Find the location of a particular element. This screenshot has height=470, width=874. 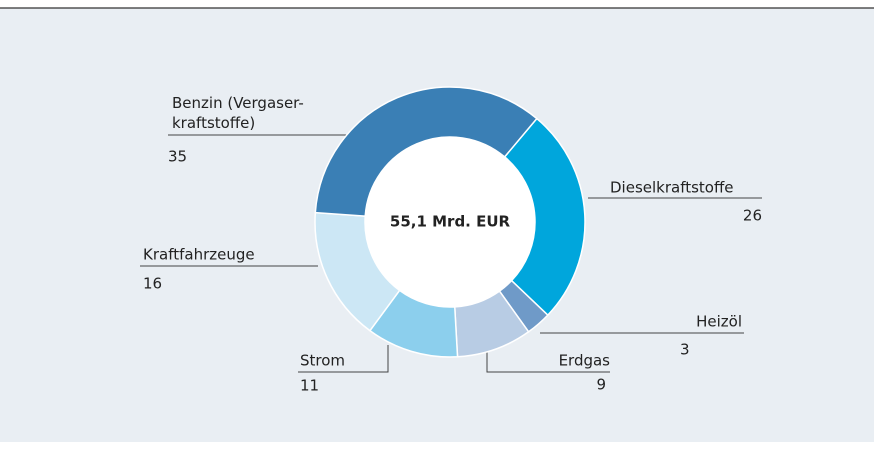

slice-value: 9 is located at coordinates (601, 385).